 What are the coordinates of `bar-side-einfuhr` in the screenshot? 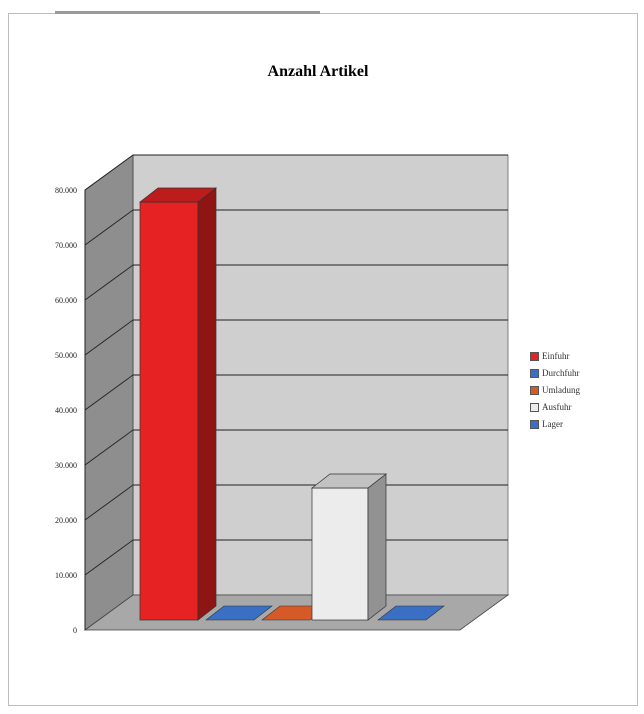 It's located at (207, 404).